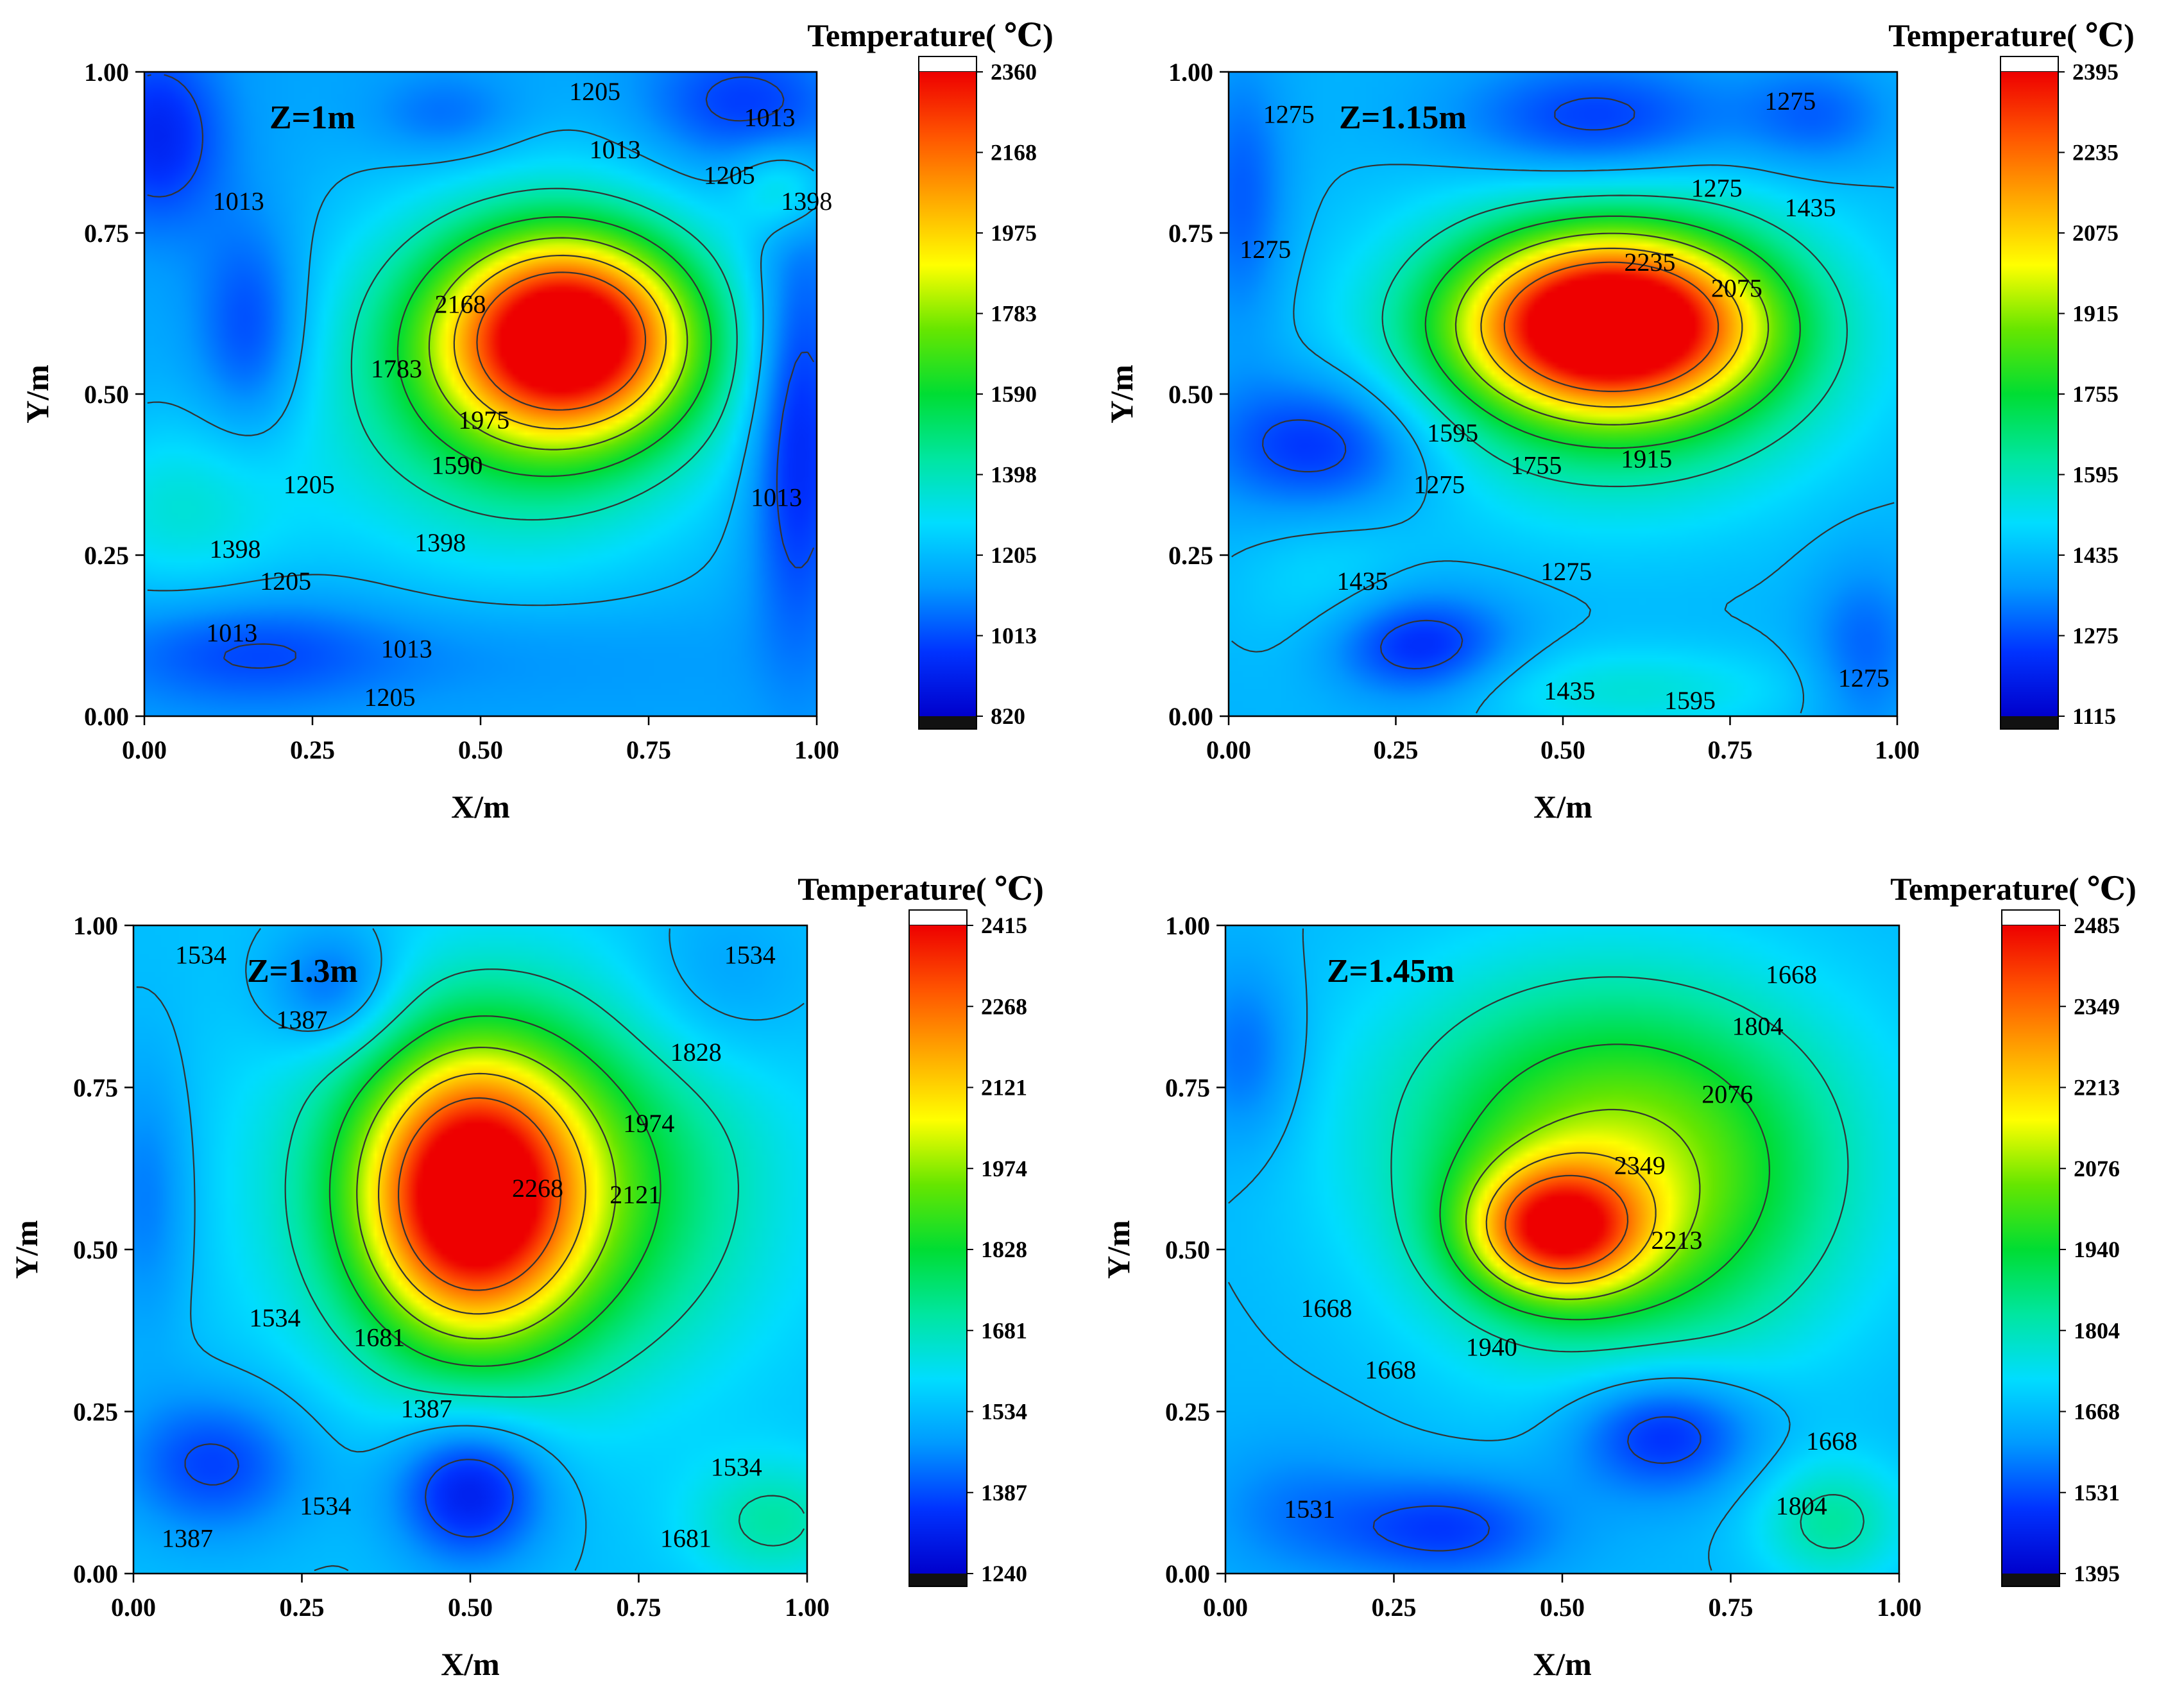 The width and height of the screenshot is (2184, 1691). Describe the element at coordinates (1640, 1165) in the screenshot. I see `contour-label: 2349` at that location.